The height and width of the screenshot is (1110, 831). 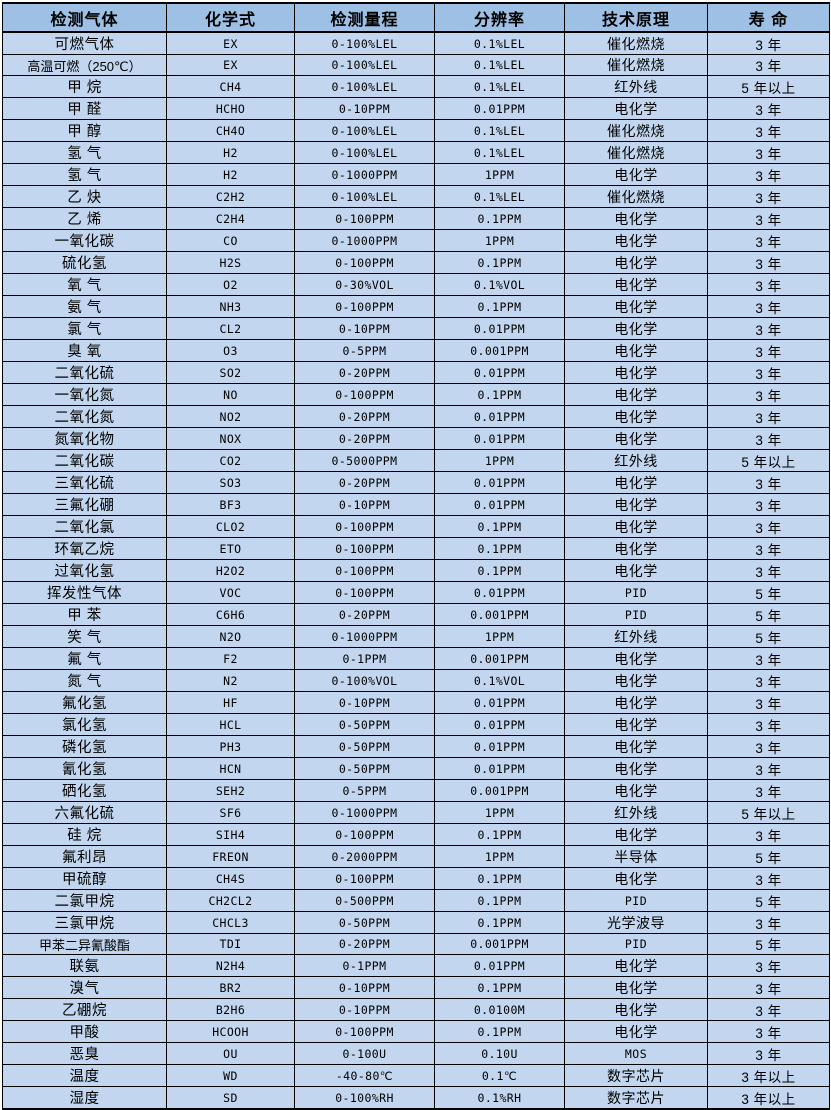 I want to click on cell-formula: ETO, so click(x=230, y=548).